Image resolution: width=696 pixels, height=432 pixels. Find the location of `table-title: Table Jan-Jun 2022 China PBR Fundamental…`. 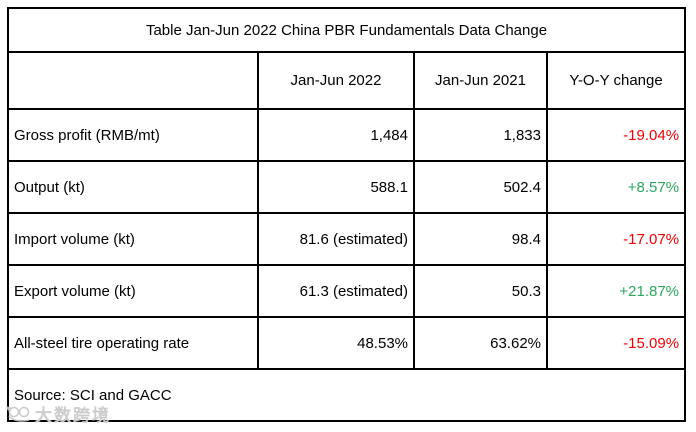

table-title: Table Jan-Jun 2022 China PBR Fundamental… is located at coordinates (346, 30).